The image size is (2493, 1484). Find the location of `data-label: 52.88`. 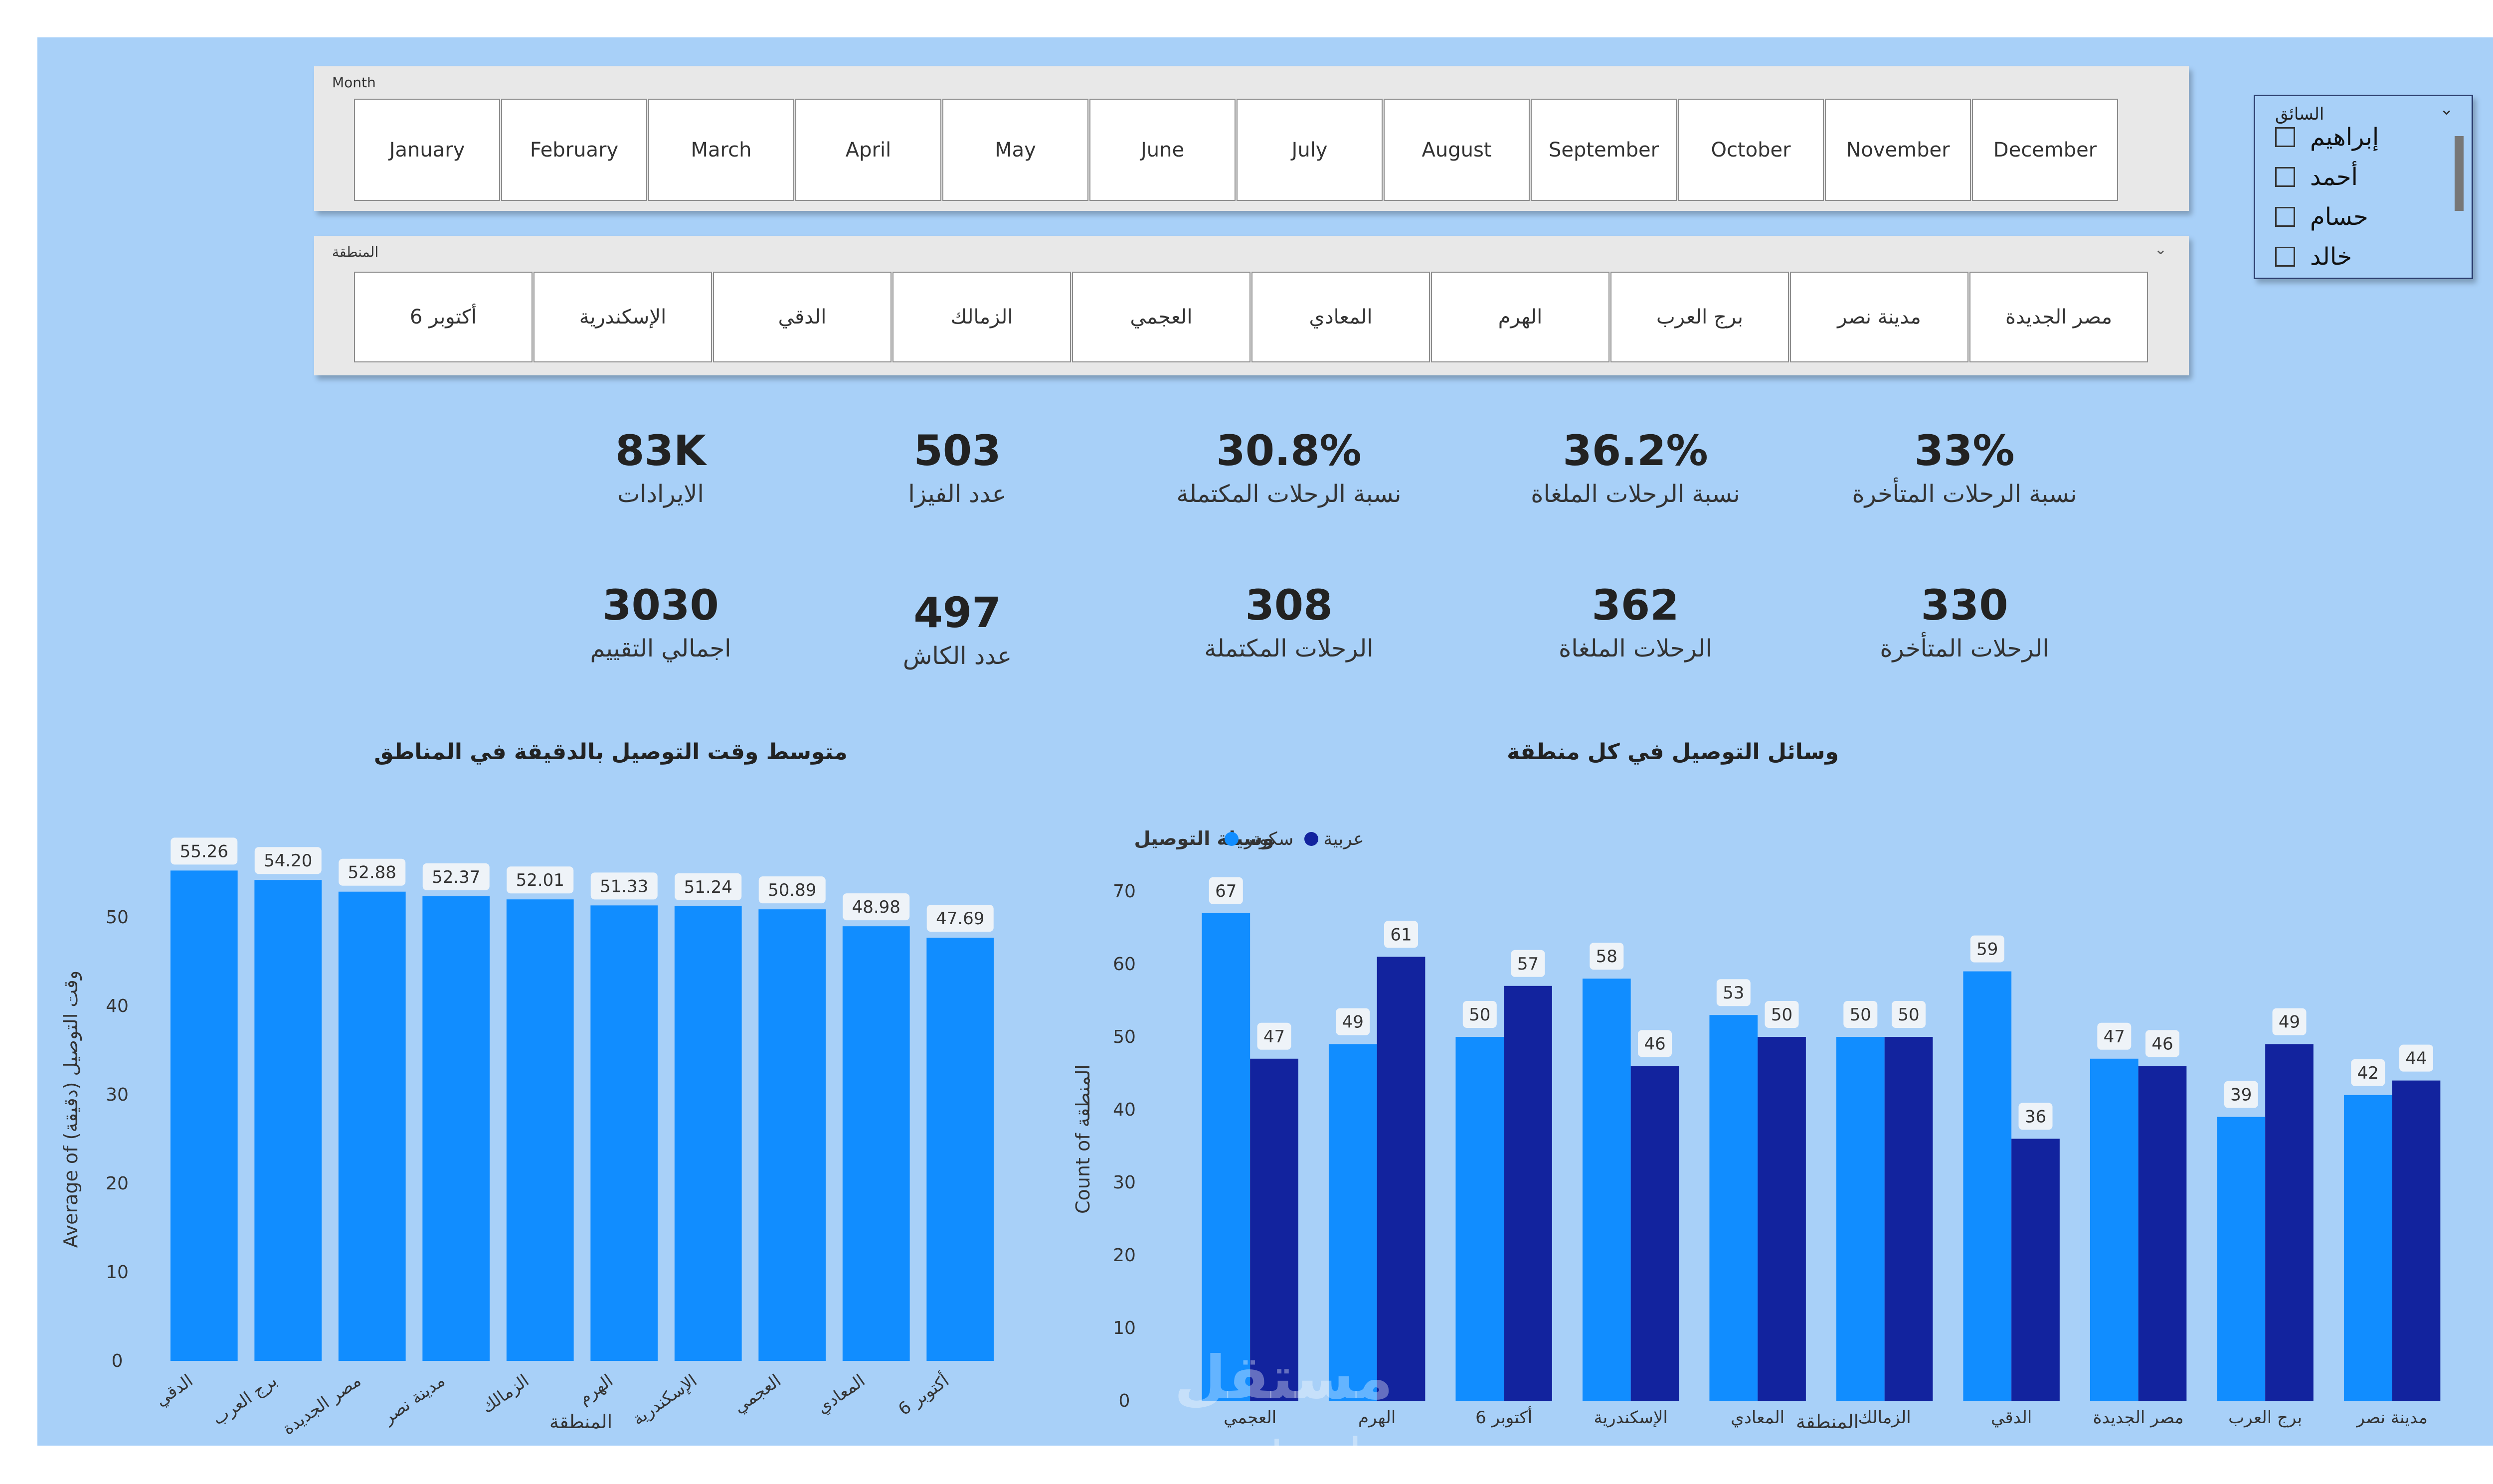

data-label: 52.88 is located at coordinates (372, 873).